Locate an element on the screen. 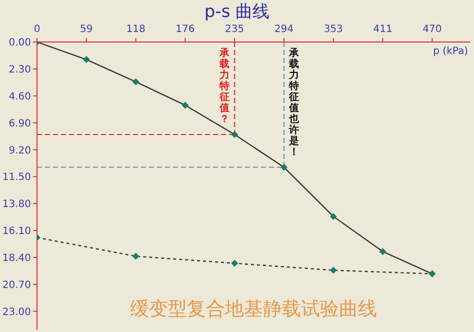 Image resolution: width=474 pixels, height=332 pixels. x-axis-title: p (kPa) is located at coordinates (450, 51).